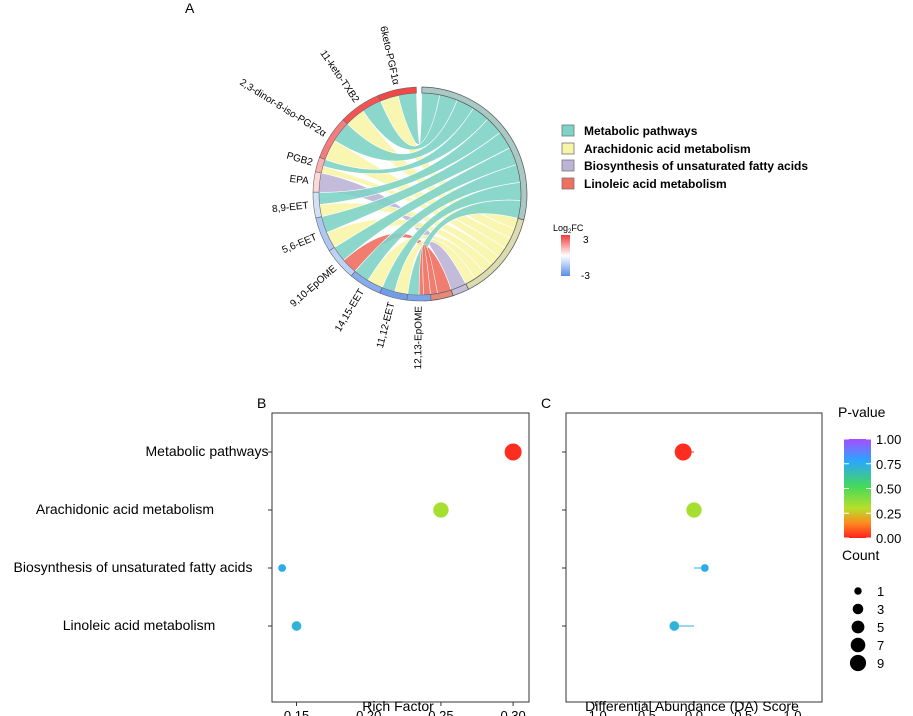 The height and width of the screenshot is (716, 913). What do you see at coordinates (339, 76) in the screenshot?
I see `metabolite-label: 11-keto-TXB2` at bounding box center [339, 76].